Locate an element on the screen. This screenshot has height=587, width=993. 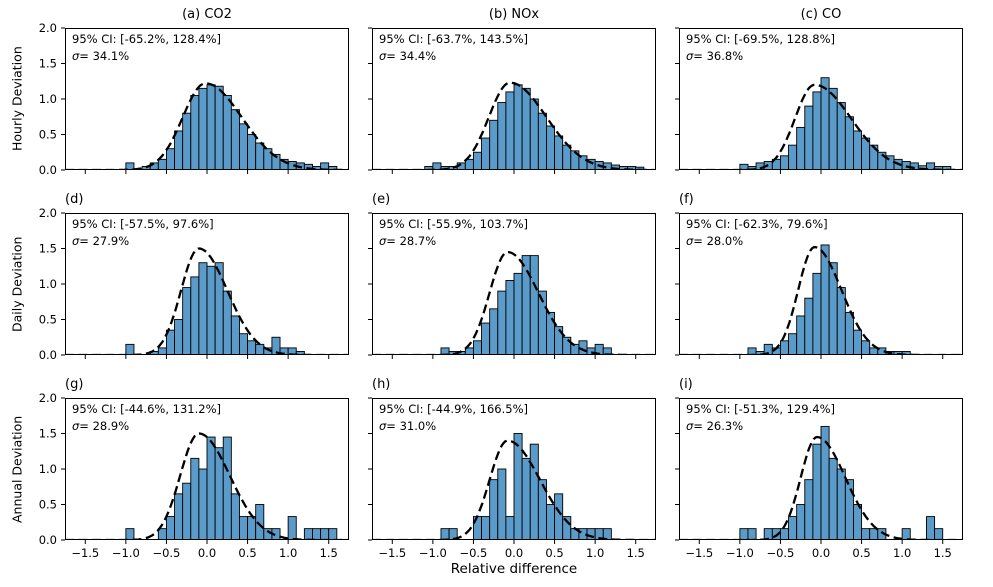
subplot-title-c: (c) CO is located at coordinates (821, 14).